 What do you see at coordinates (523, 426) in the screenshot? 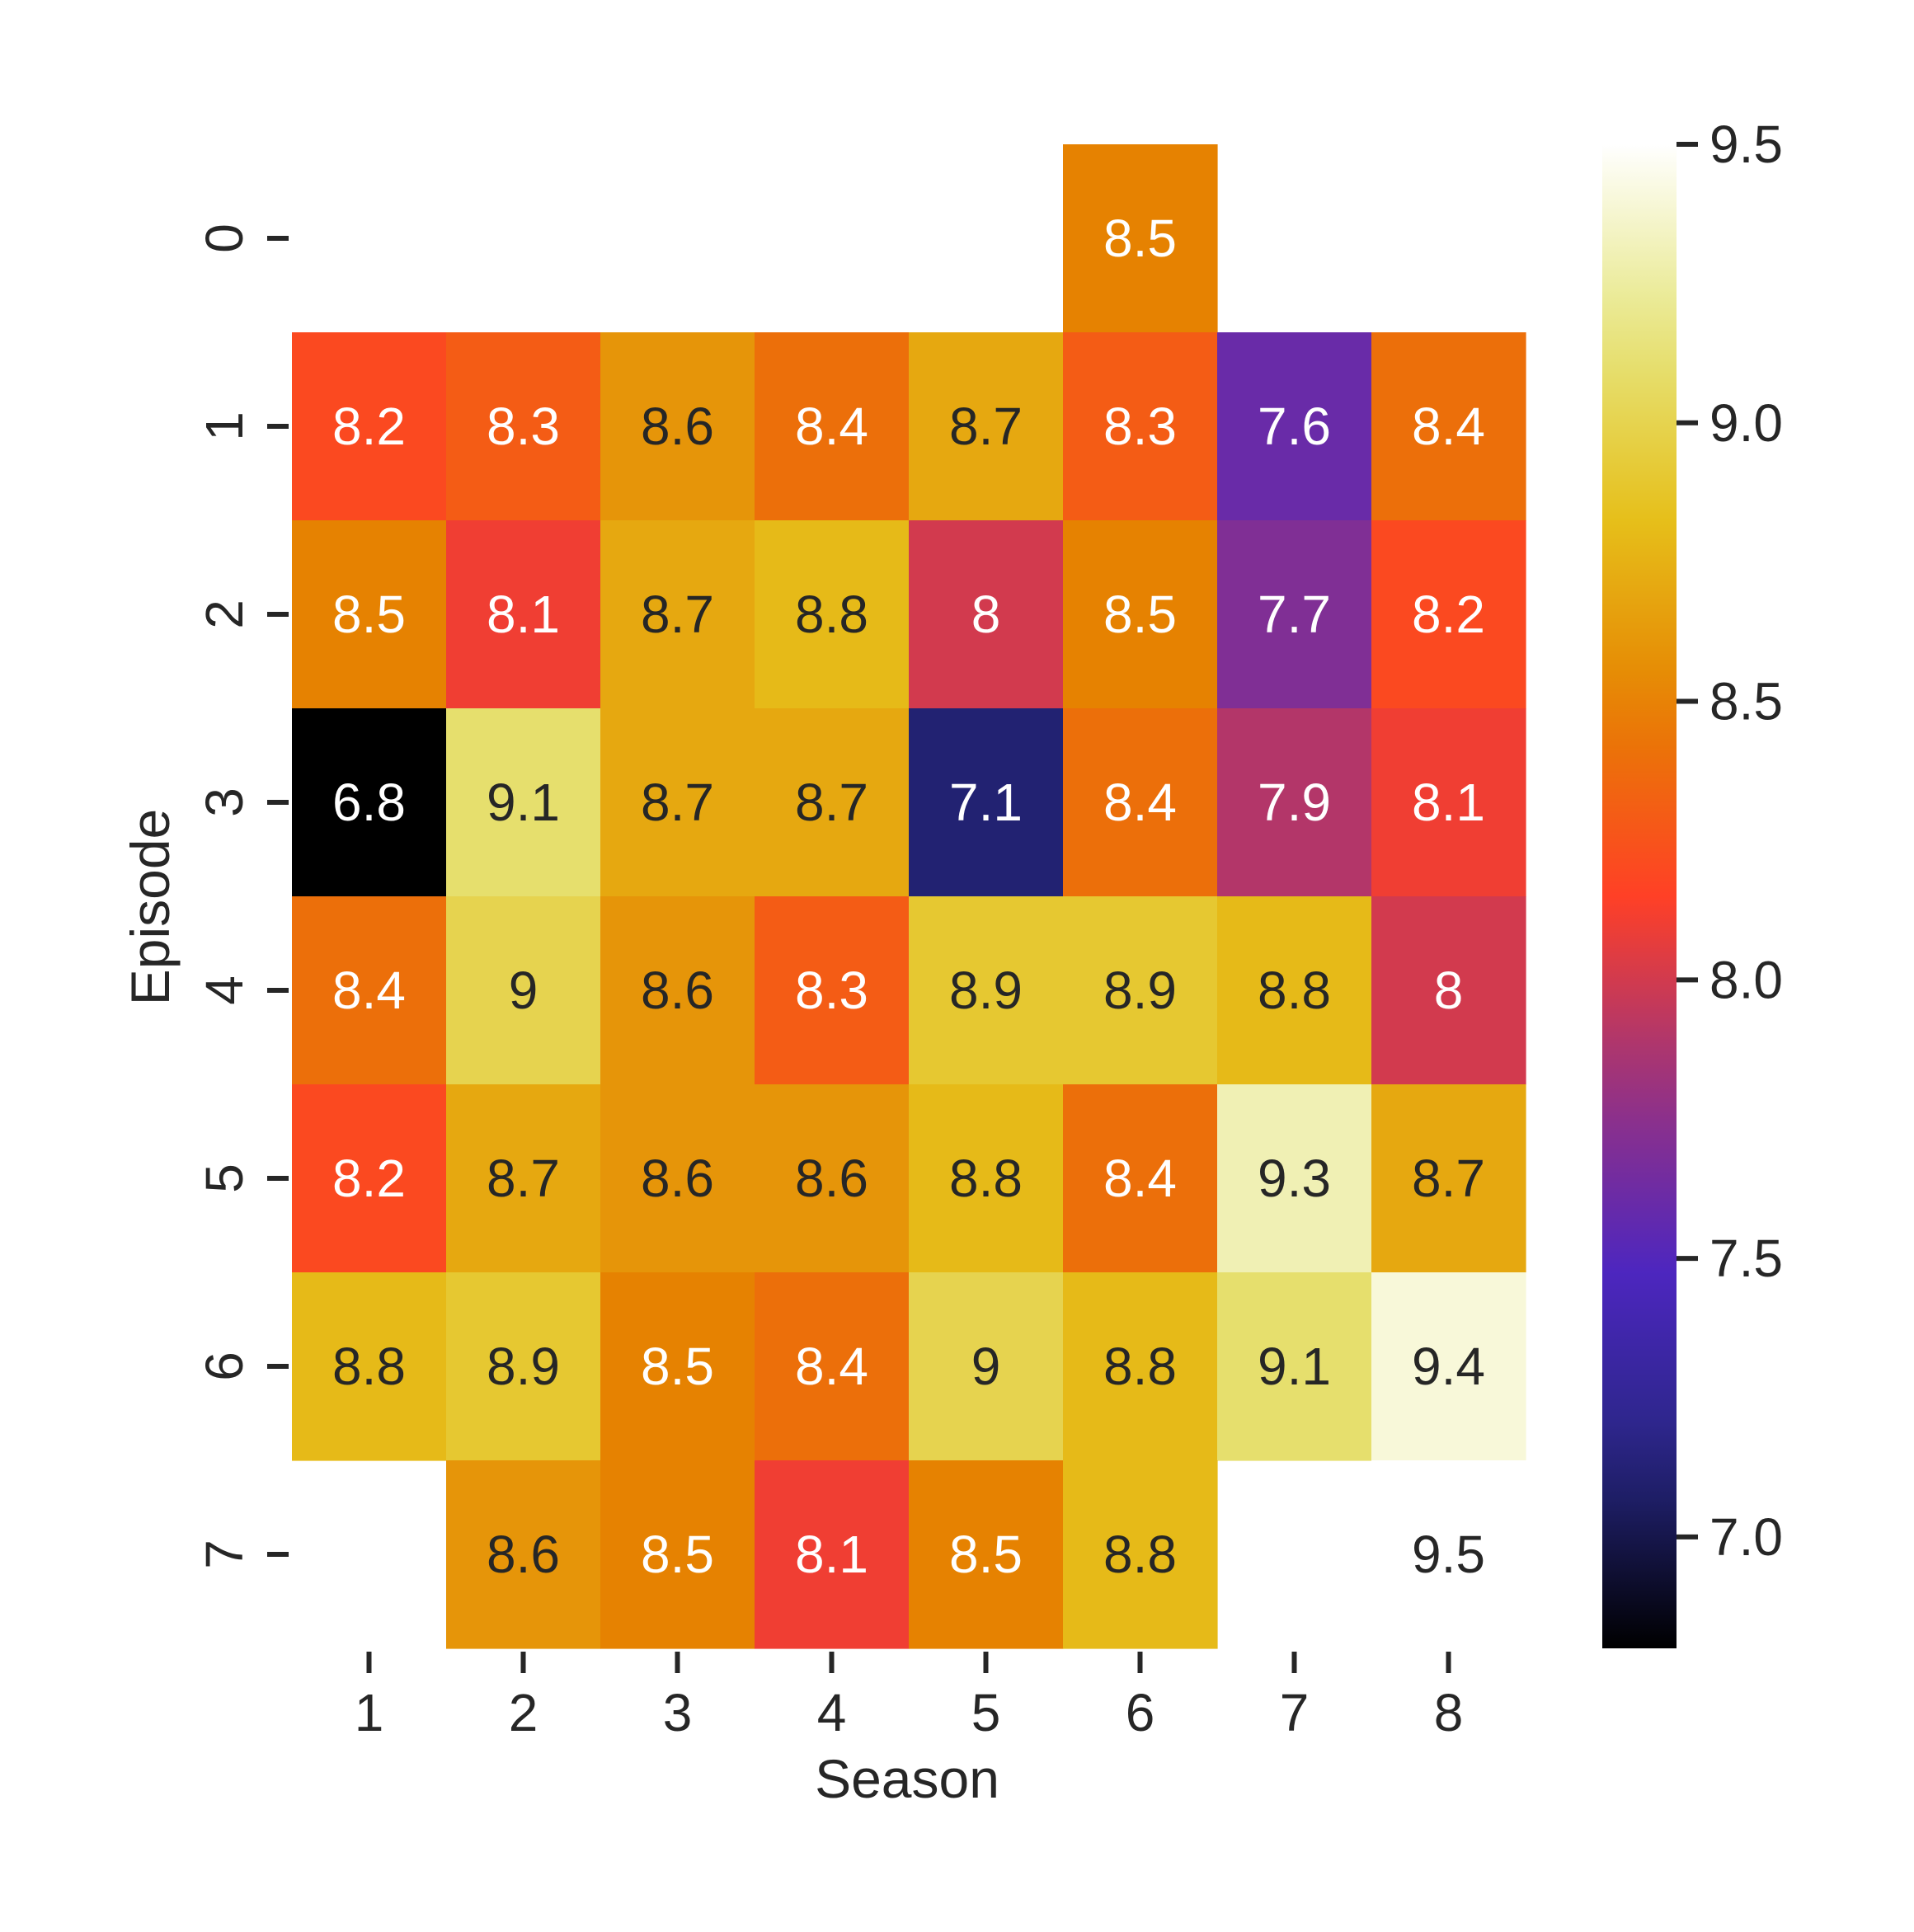
I see `cell-annotation: 8.3` at bounding box center [523, 426].